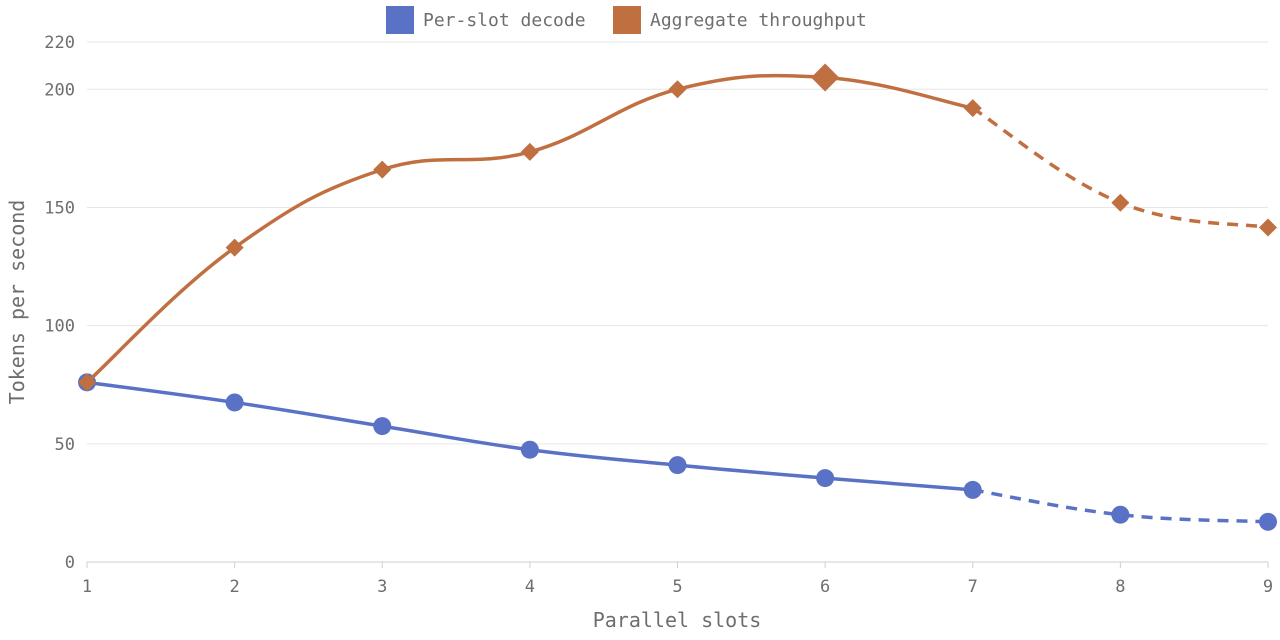 Image resolution: width=1280 pixels, height=640 pixels. I want to click on x-tick-label-2: 2, so click(235, 587).